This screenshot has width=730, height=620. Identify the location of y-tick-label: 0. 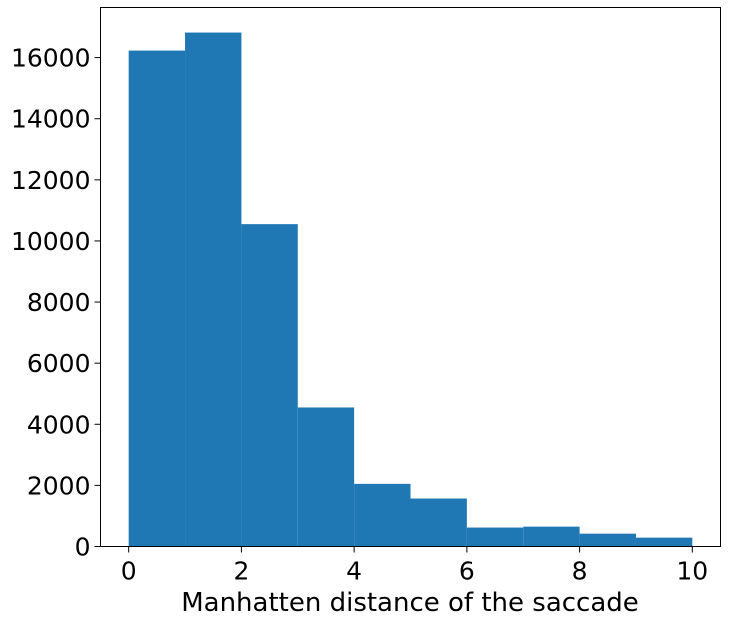
(83, 547).